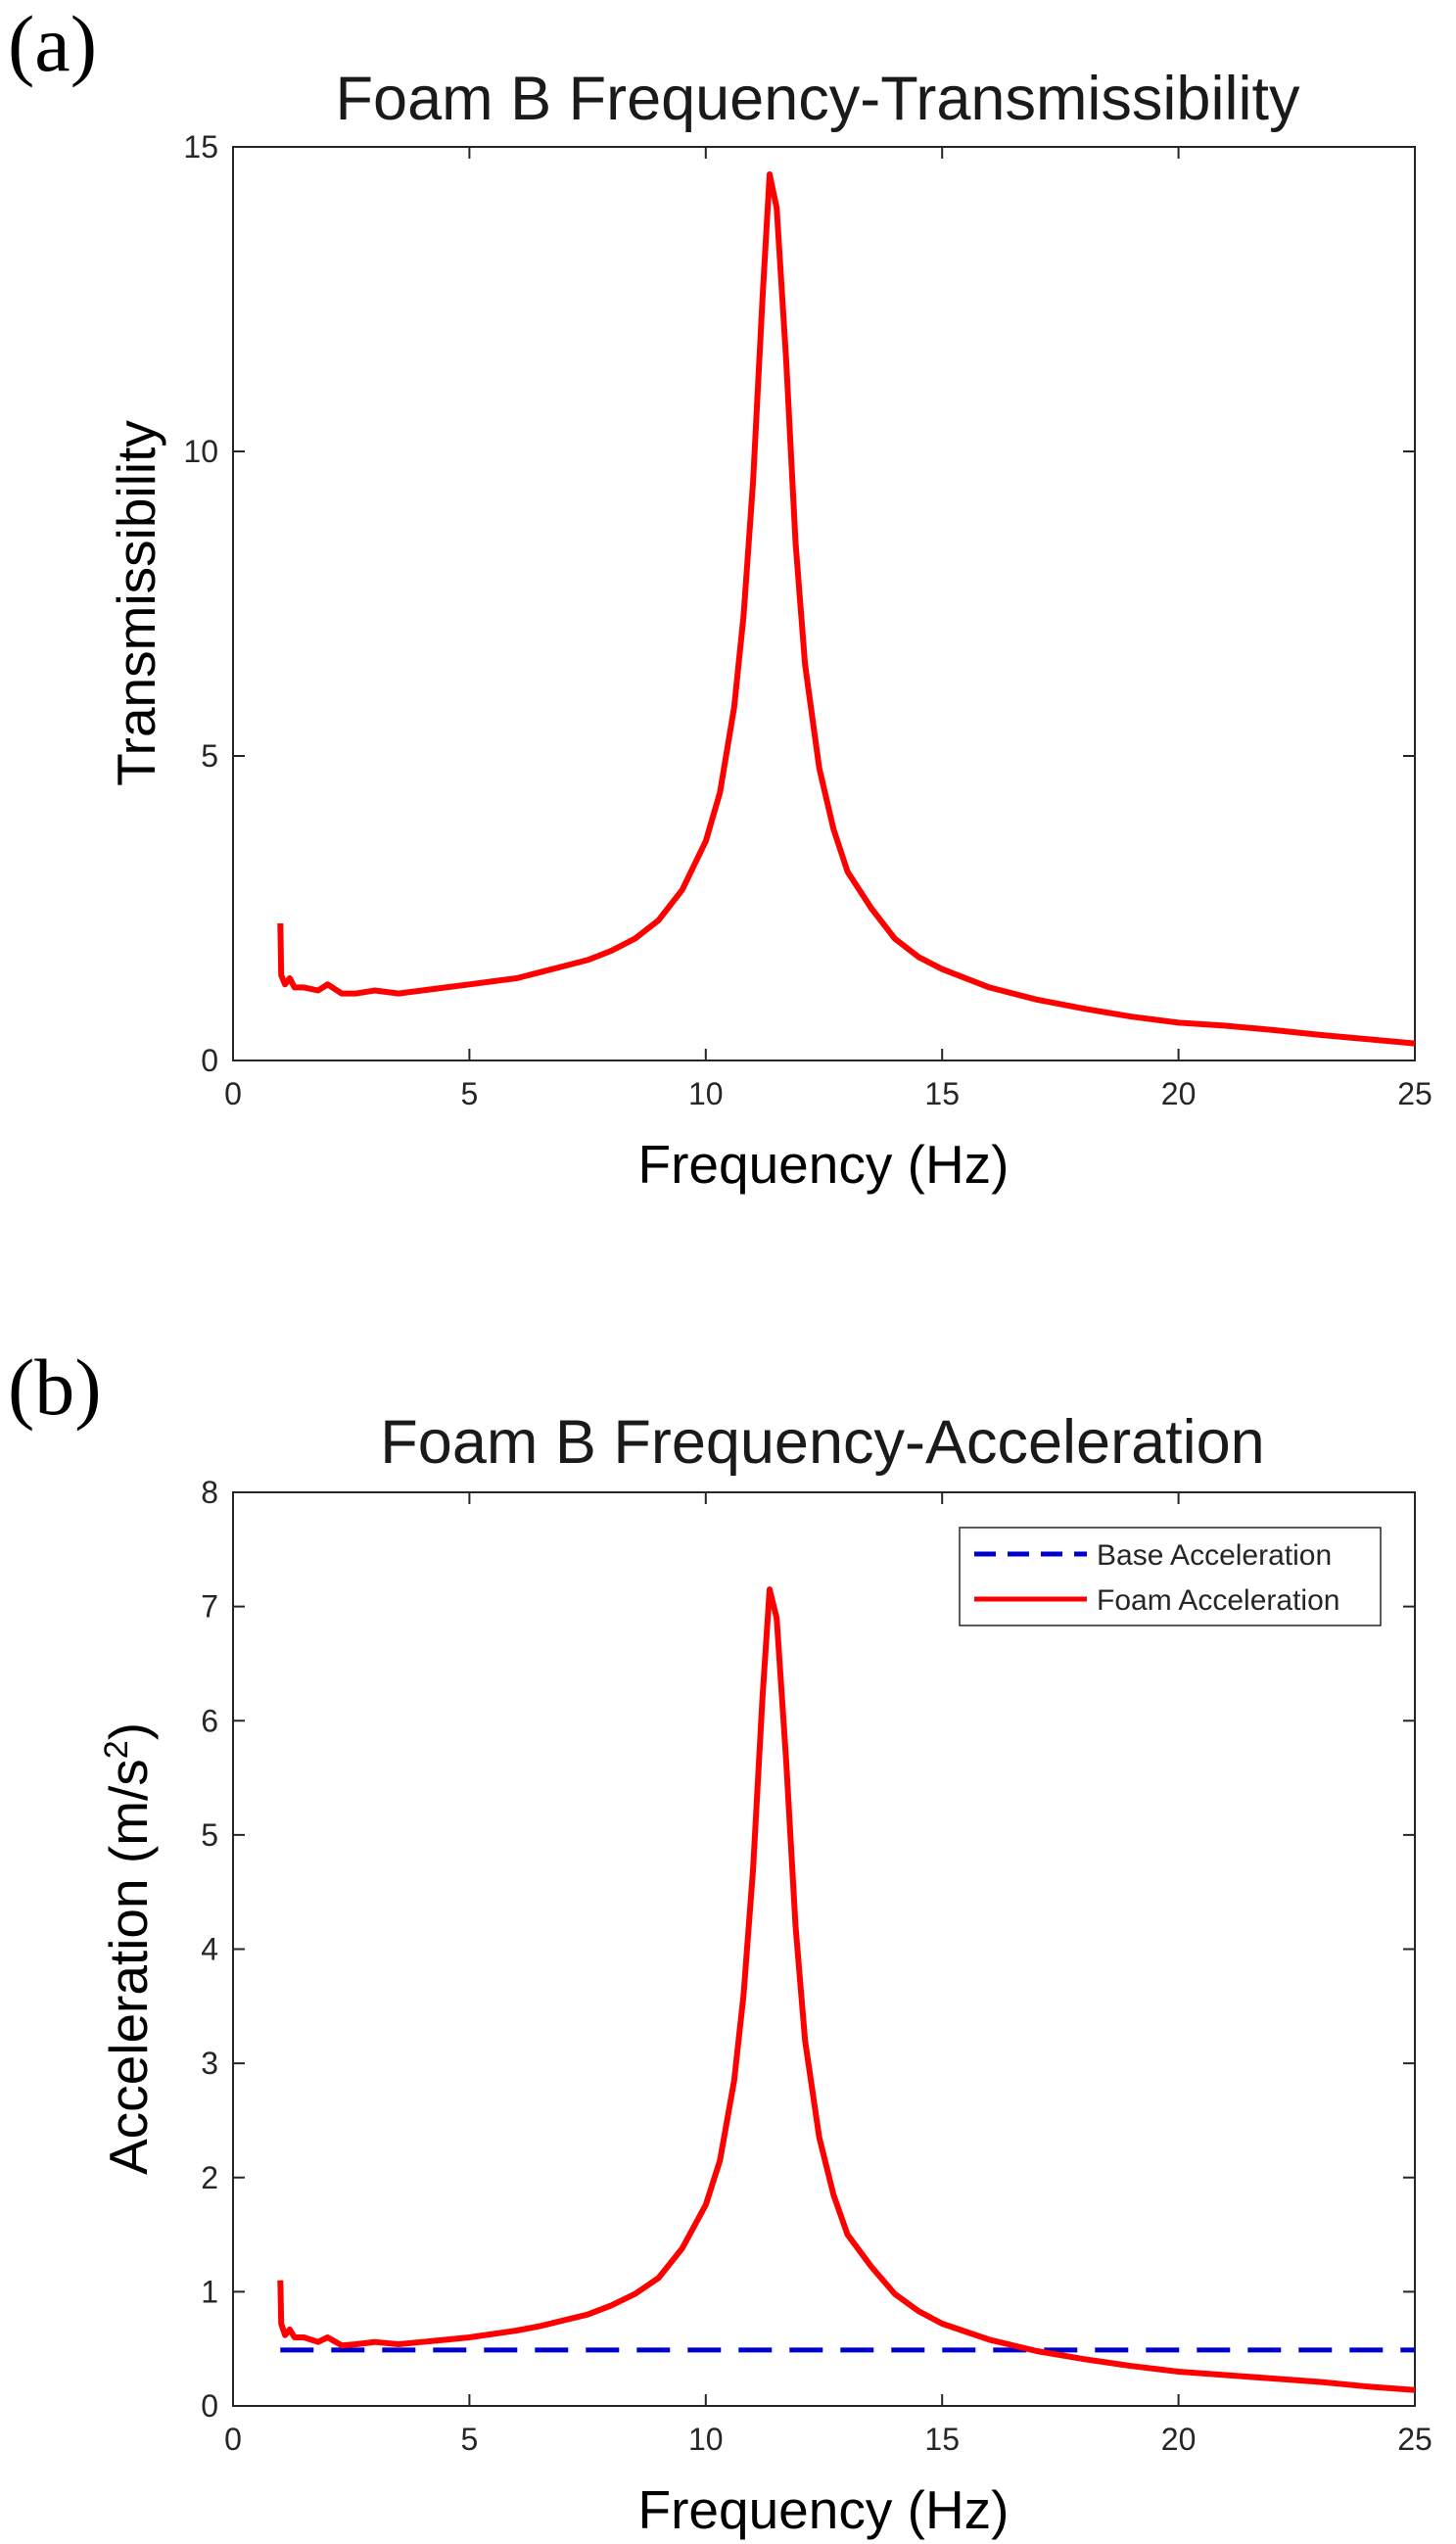 This screenshot has width=1456, height=2544. What do you see at coordinates (209, 1949) in the screenshot?
I see `y-tick-label: 4` at bounding box center [209, 1949].